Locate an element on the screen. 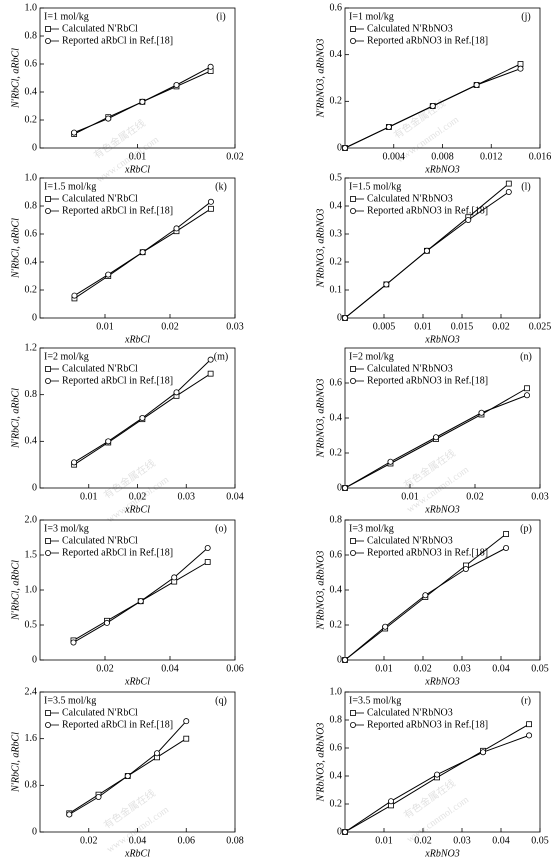  condition-label: I=3 mol/kg is located at coordinates (371, 528).